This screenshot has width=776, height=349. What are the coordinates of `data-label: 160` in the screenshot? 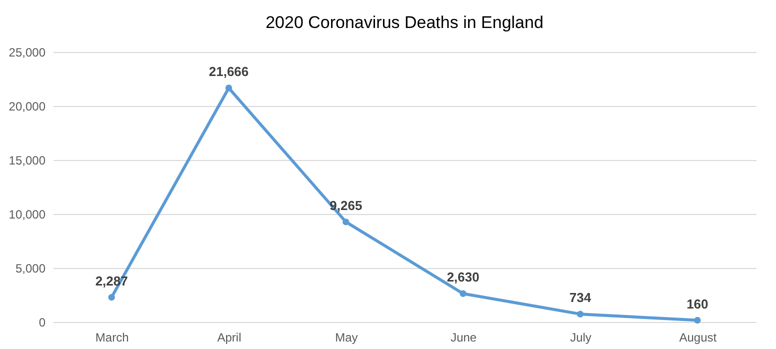 It's located at (697, 304).